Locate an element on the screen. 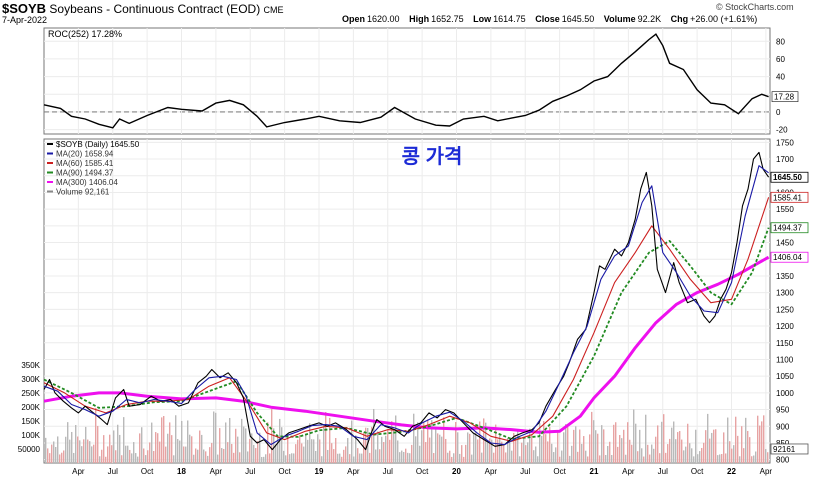  roc-tick-label: 40 is located at coordinates (780, 77).